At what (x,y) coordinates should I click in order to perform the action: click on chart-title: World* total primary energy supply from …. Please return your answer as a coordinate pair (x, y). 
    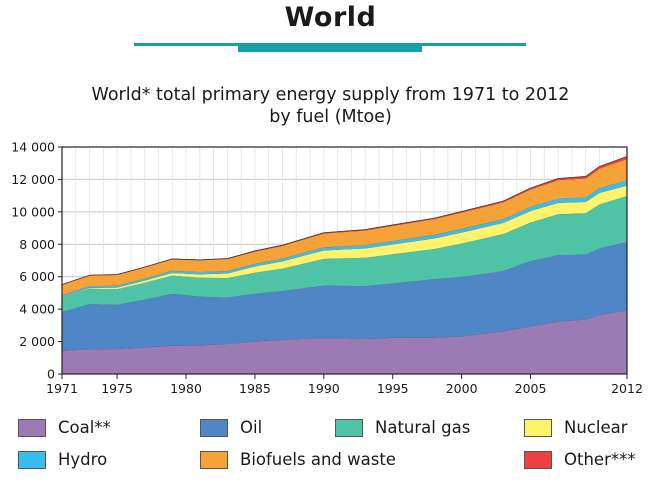
    Looking at the image, I should click on (330, 95).